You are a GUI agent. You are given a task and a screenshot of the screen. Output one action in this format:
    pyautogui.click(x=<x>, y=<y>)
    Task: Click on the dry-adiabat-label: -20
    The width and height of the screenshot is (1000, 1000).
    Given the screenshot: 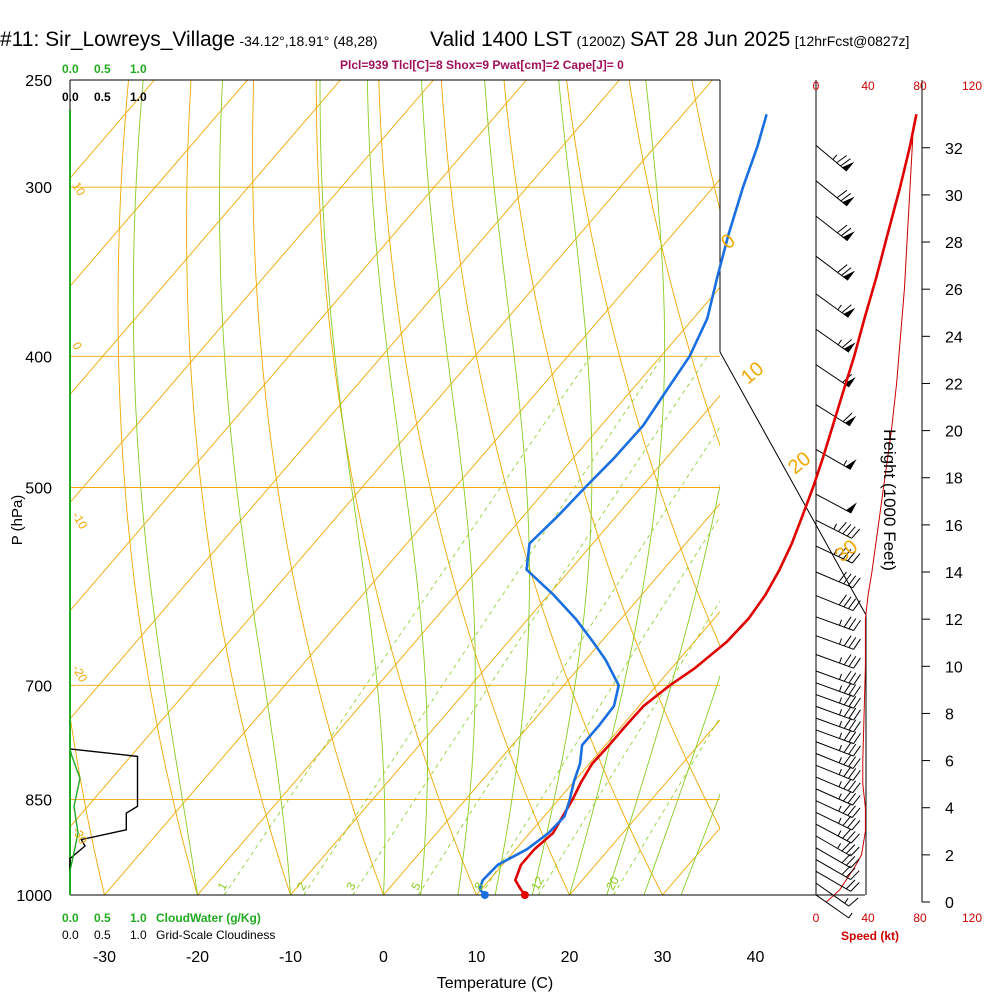 What is the action you would take?
    pyautogui.click(x=79, y=674)
    